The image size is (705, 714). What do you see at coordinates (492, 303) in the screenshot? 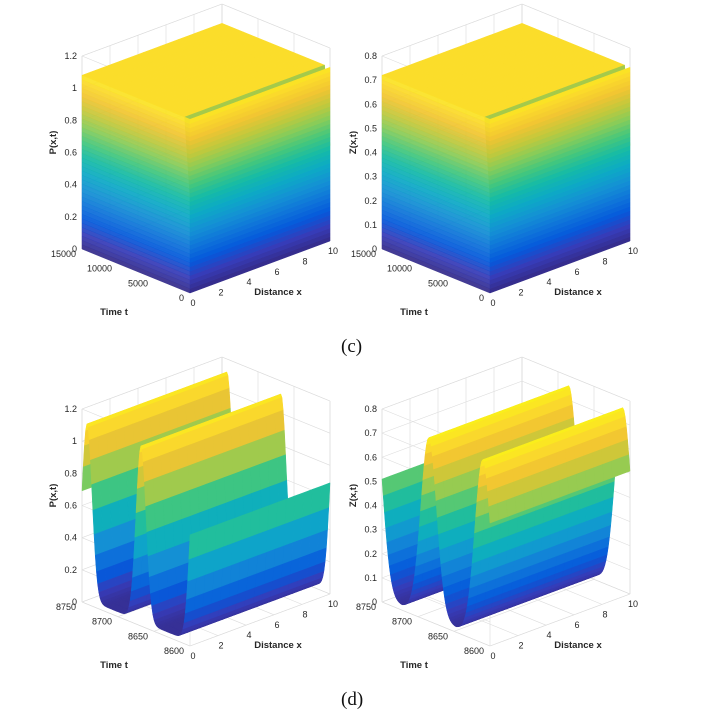
I see `z-steady-x-tick: 0` at bounding box center [492, 303].